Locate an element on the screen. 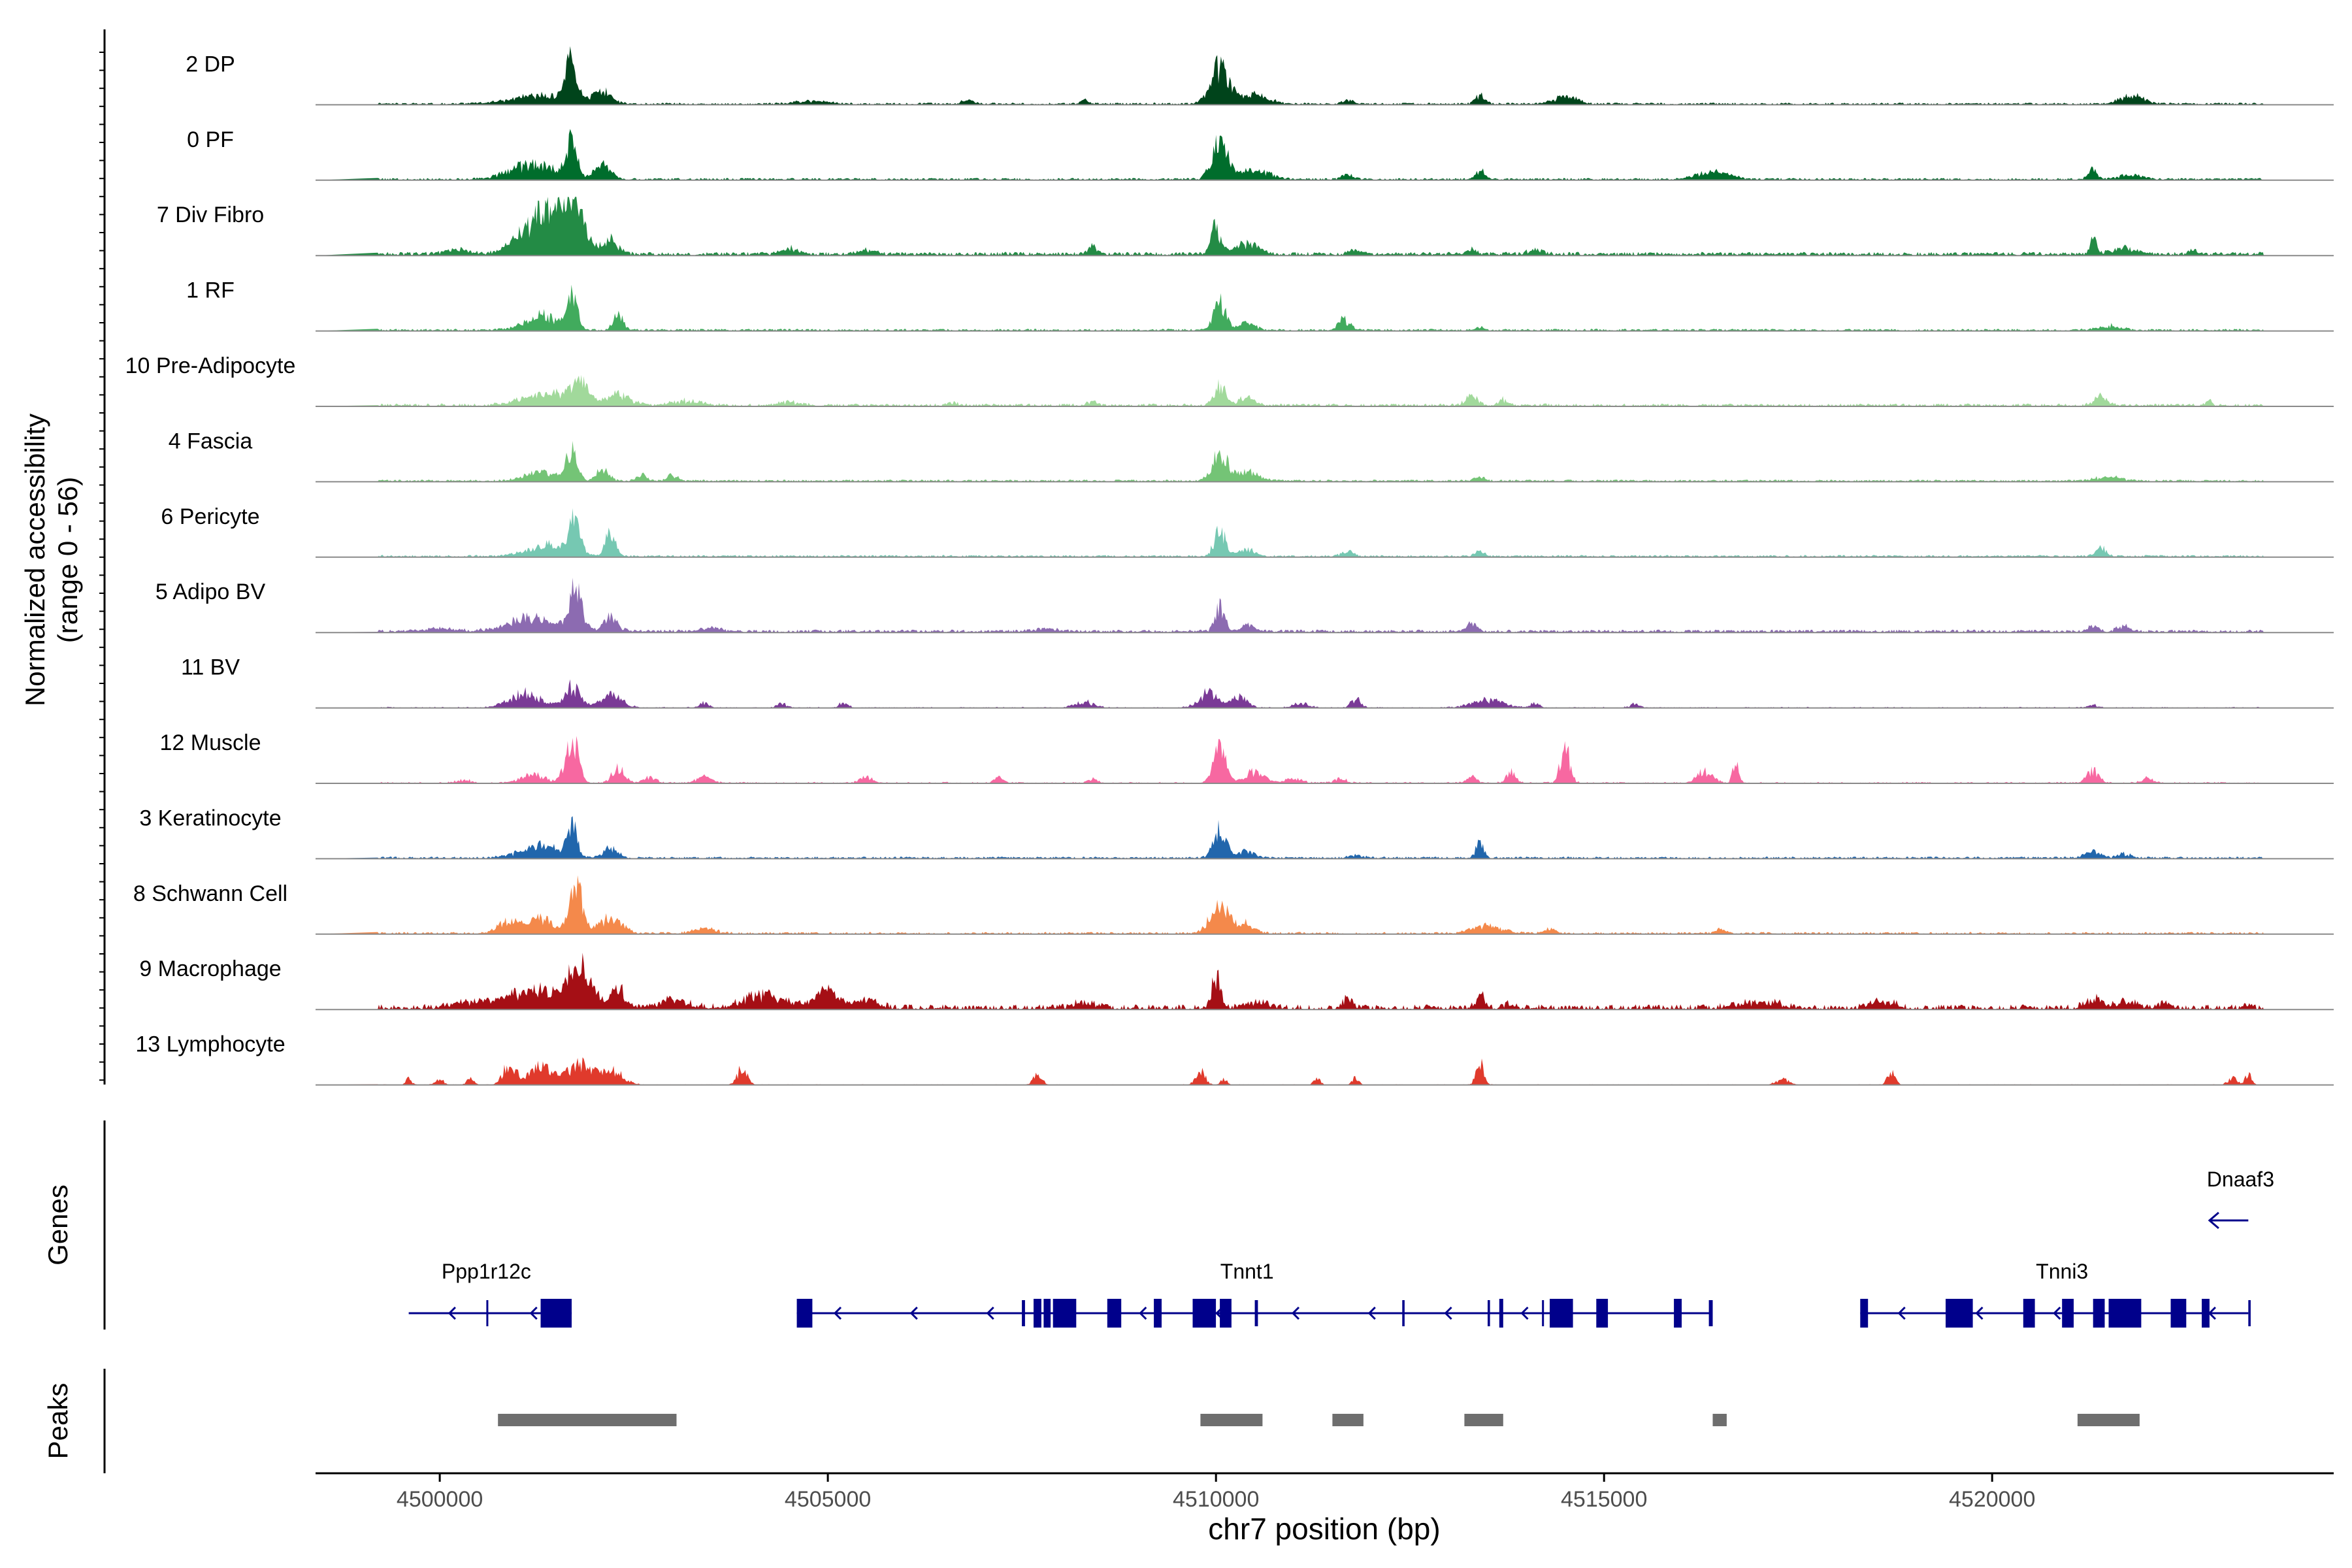 This screenshot has width=2352, height=1568. peak-regions-track is located at coordinates (1319, 1420).